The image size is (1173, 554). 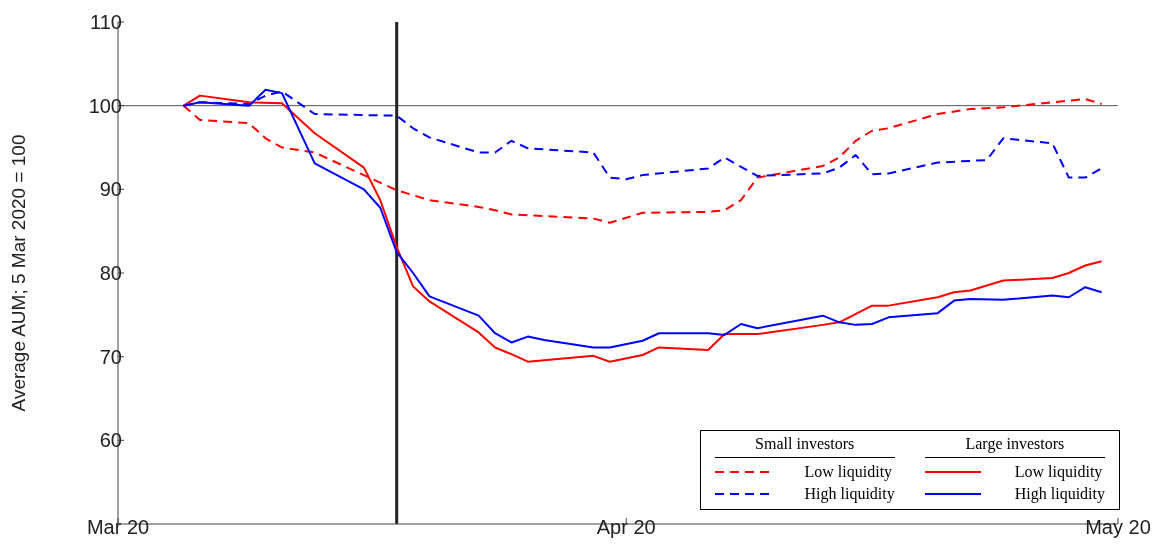 What do you see at coordinates (18, 273) in the screenshot?
I see `y-axis-title: Average AUM; 5 Mar 2020 = 100` at bounding box center [18, 273].